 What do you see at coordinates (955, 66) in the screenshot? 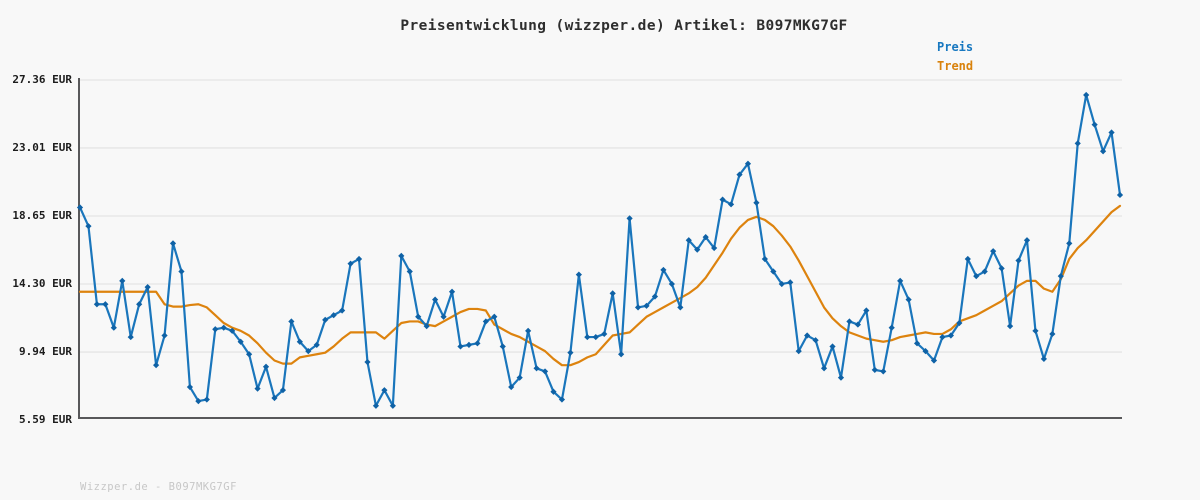
I see `legend-item-trend: Trend` at bounding box center [955, 66].